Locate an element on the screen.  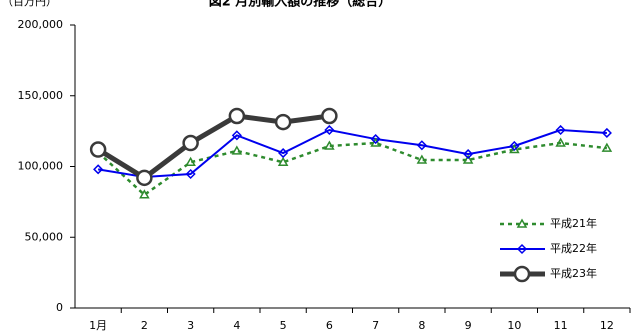
legend-label: 平成22年 is located at coordinates (573, 248).